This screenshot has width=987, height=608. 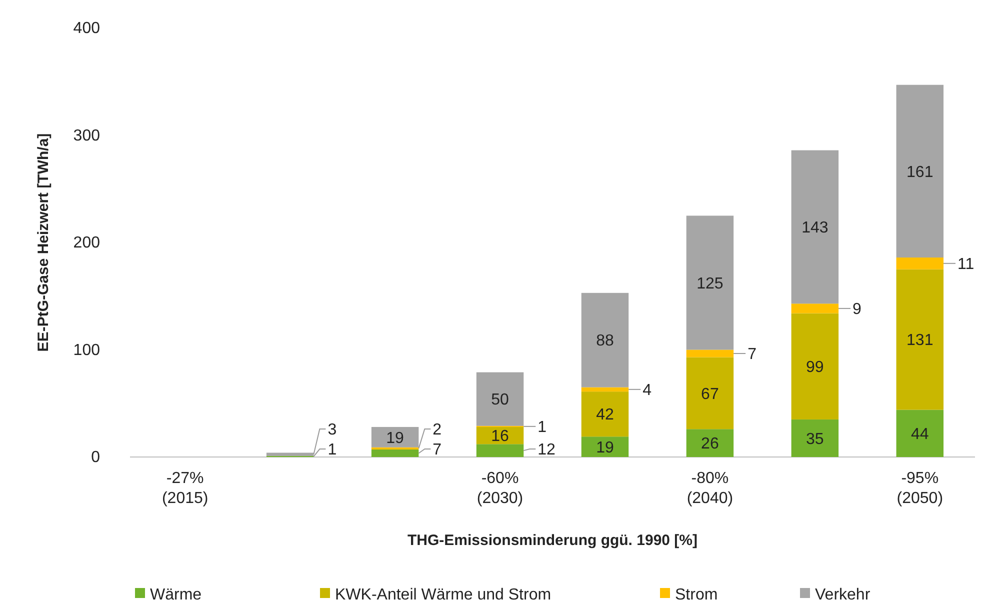 I want to click on data-label: 35, so click(x=815, y=439).